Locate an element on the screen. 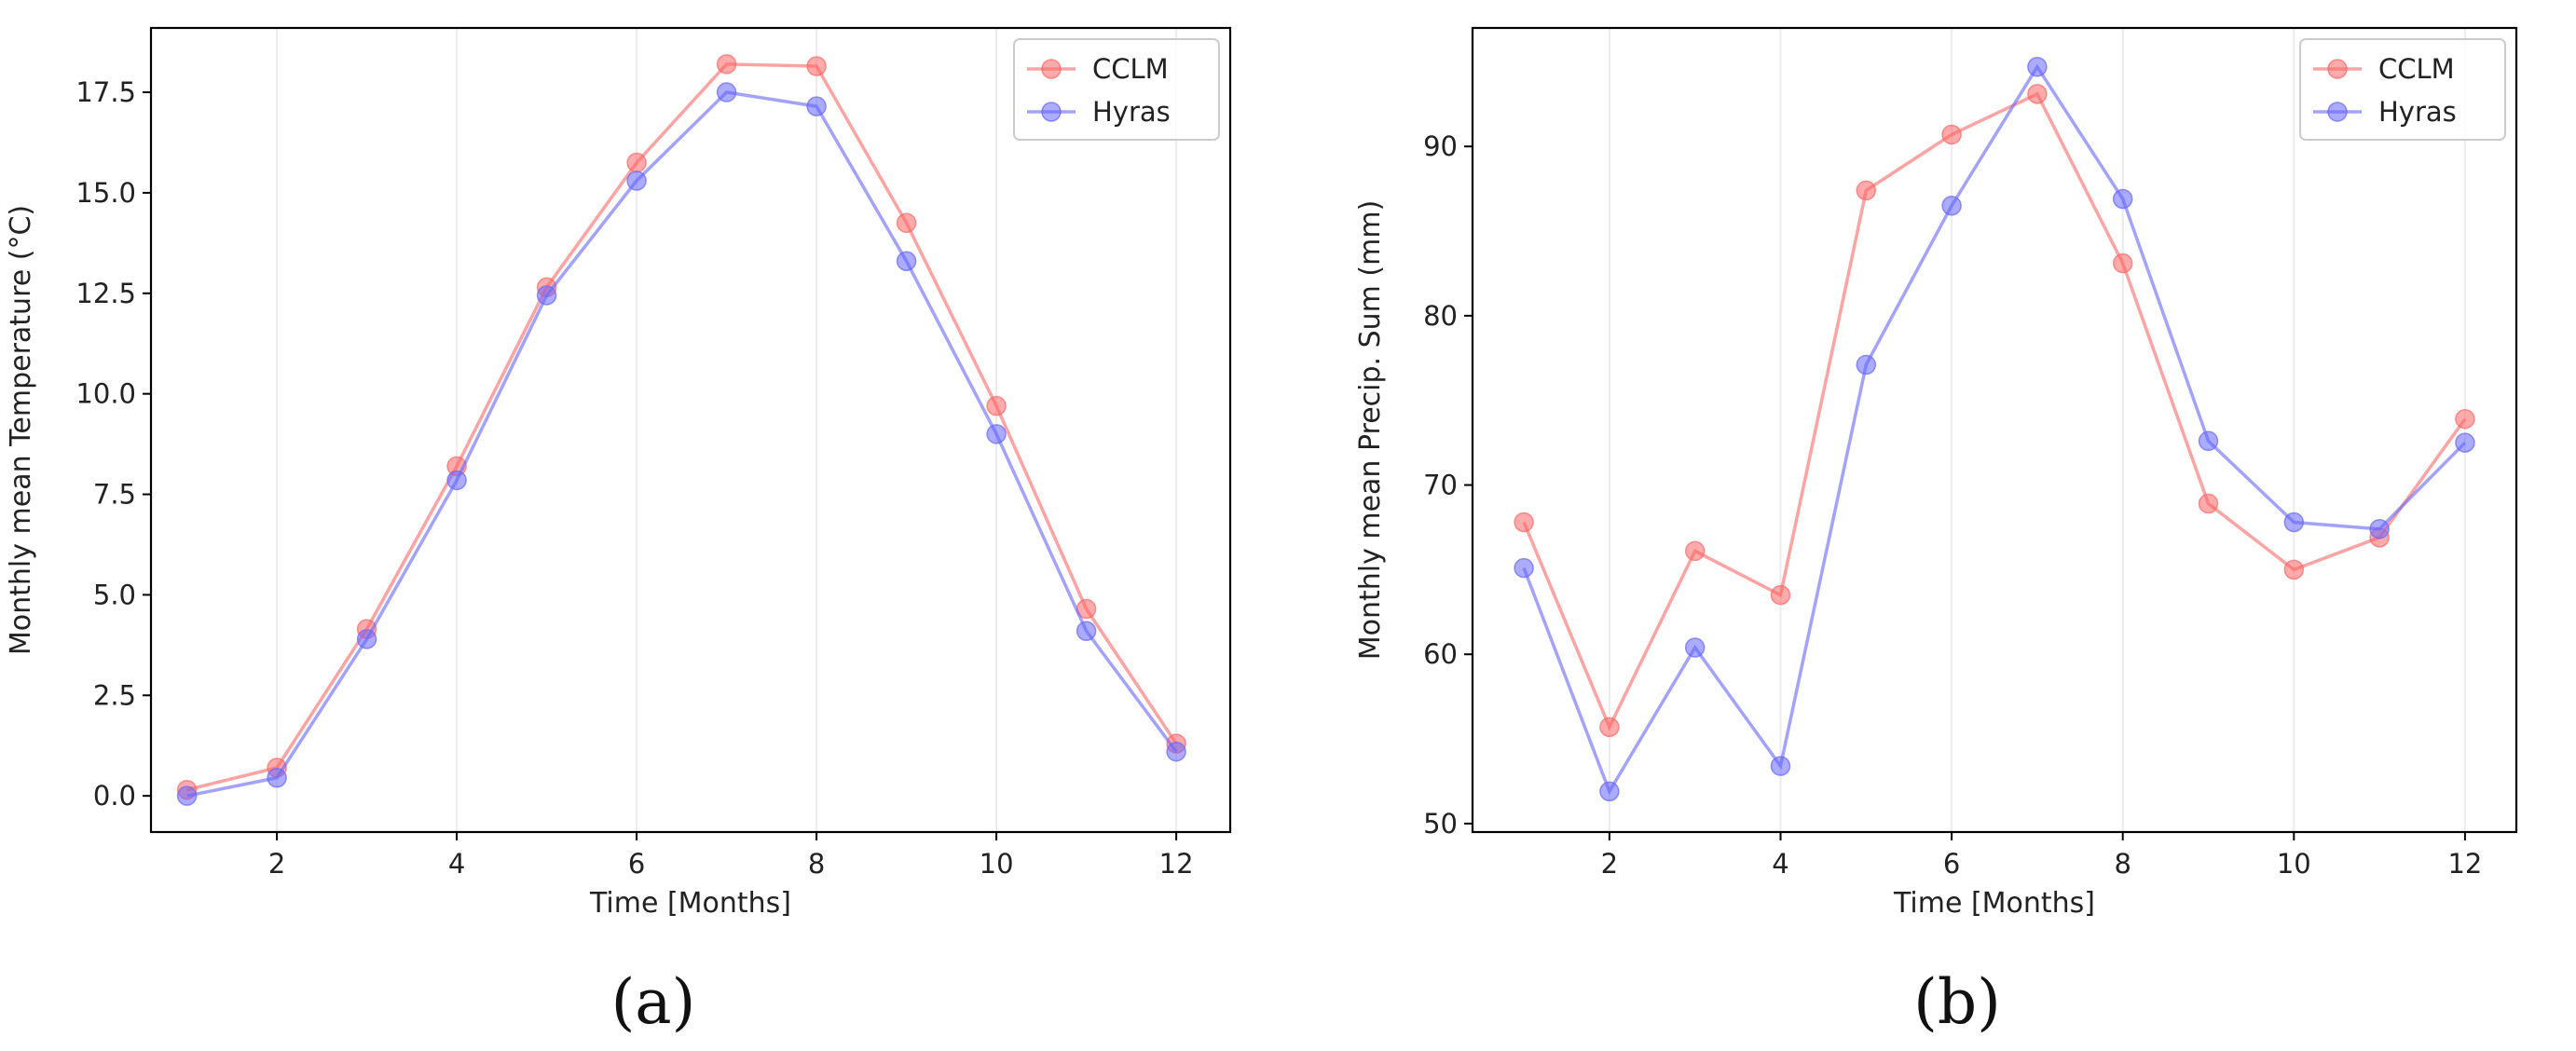  y-tick-label: 5.0 is located at coordinates (114, 594).